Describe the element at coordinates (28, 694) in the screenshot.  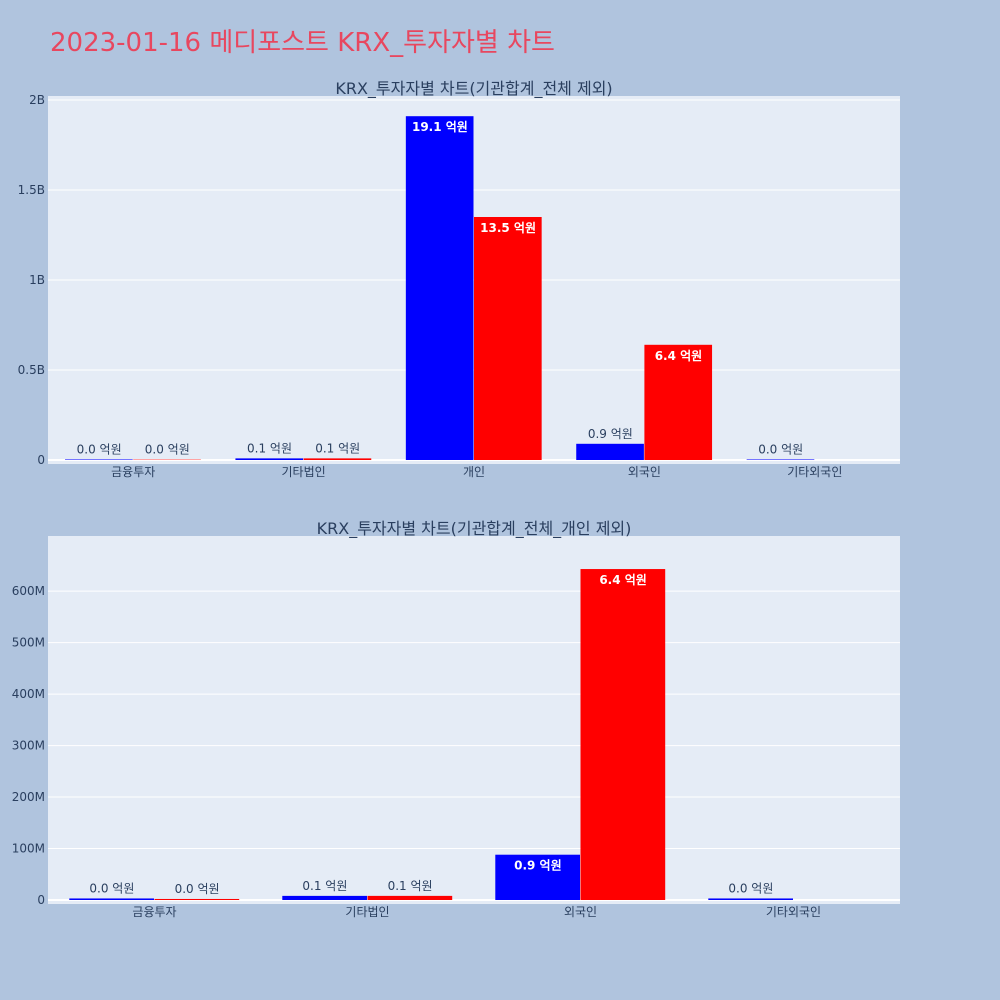
I see `y-tick-label: 400M` at that location.